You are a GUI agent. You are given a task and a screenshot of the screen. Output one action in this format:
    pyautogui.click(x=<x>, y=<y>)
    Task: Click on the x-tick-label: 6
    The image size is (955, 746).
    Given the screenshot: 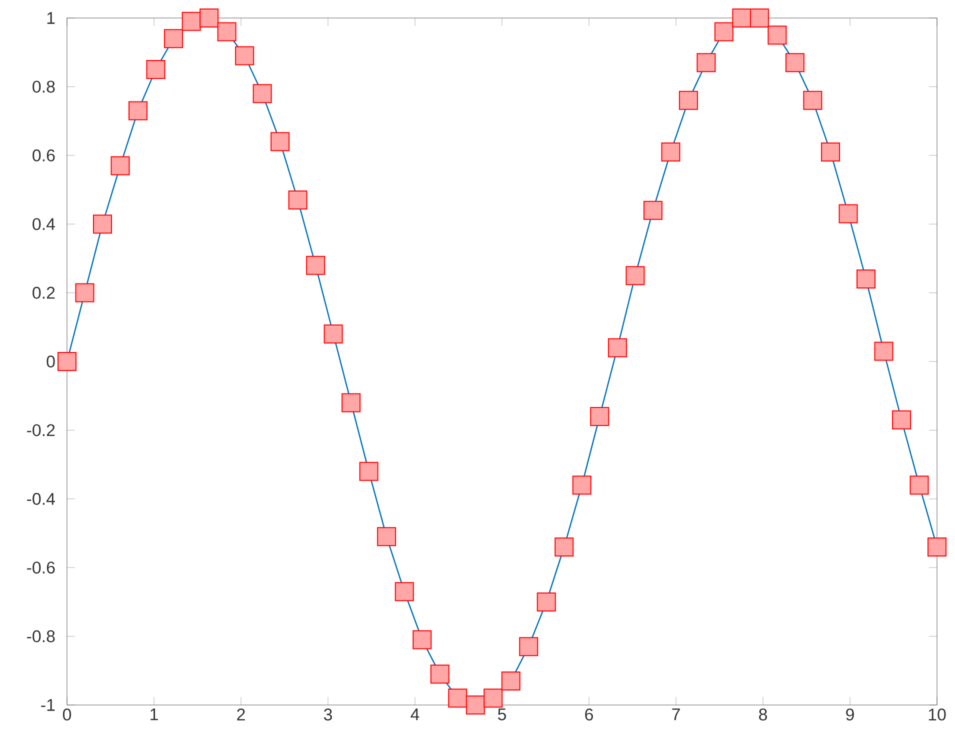 What is the action you would take?
    pyautogui.click(x=589, y=714)
    